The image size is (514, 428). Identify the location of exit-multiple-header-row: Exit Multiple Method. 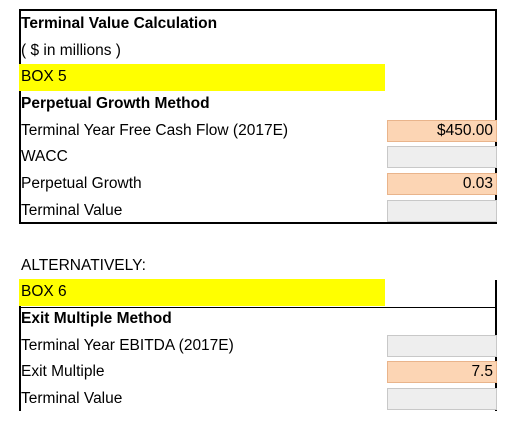
(258, 319).